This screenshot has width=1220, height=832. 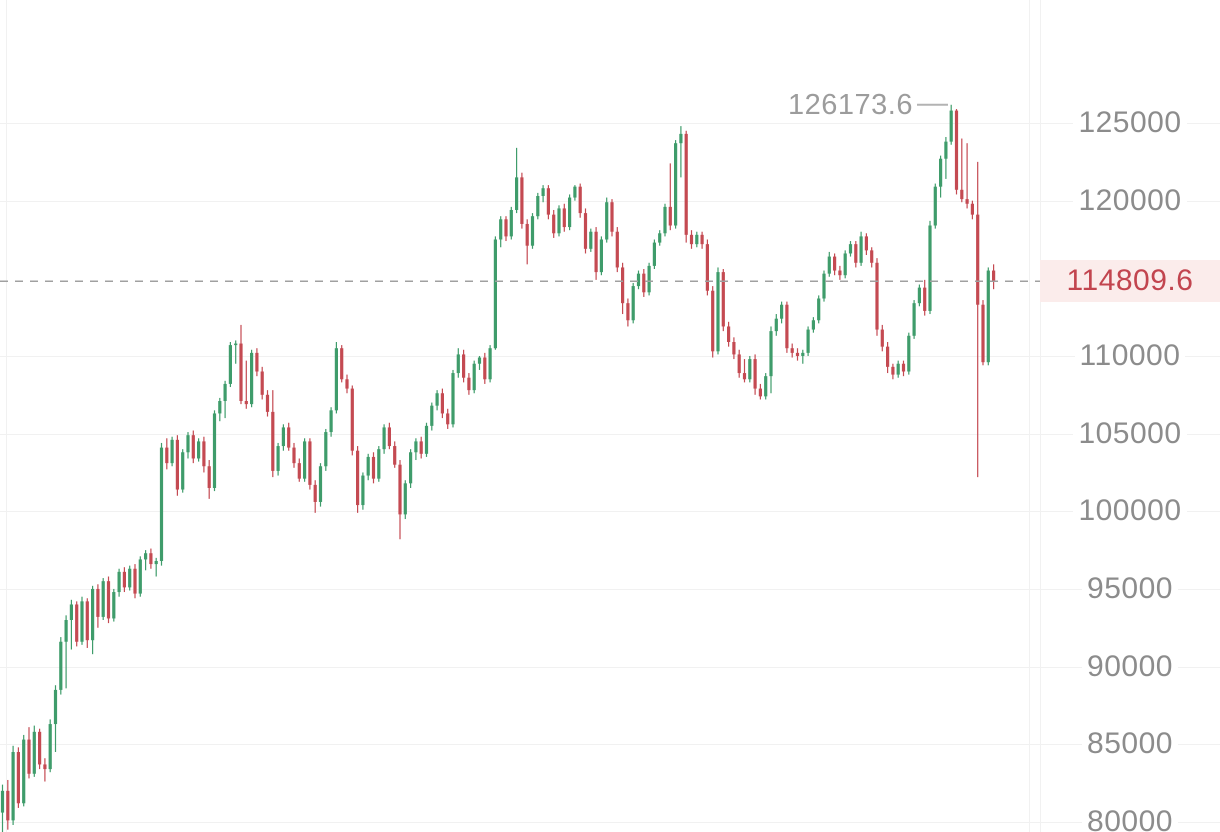 I want to click on y-axis-tick: 120000, so click(x=1130, y=200).